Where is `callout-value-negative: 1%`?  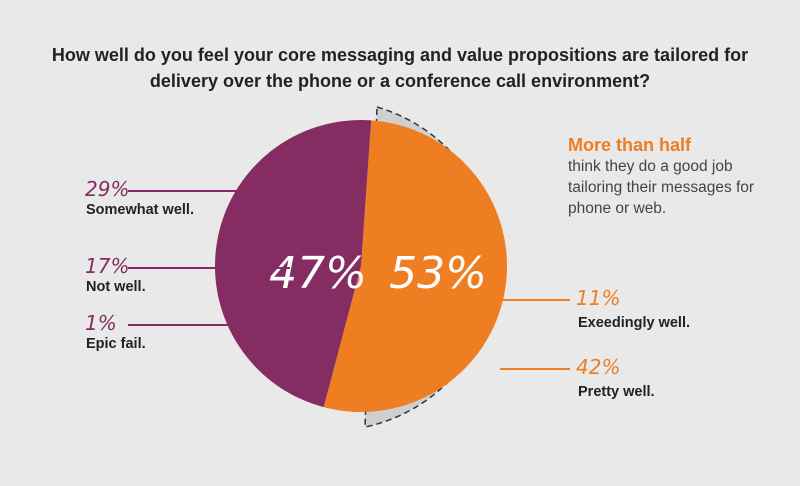 callout-value-negative: 1% is located at coordinates (101, 323).